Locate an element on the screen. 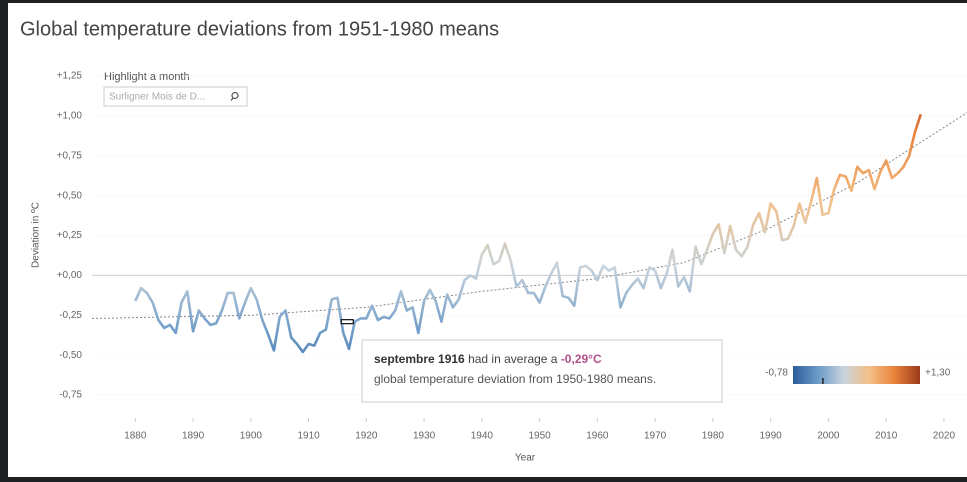 The image size is (967, 482). x-tick-label: 1890 is located at coordinates (193, 436).